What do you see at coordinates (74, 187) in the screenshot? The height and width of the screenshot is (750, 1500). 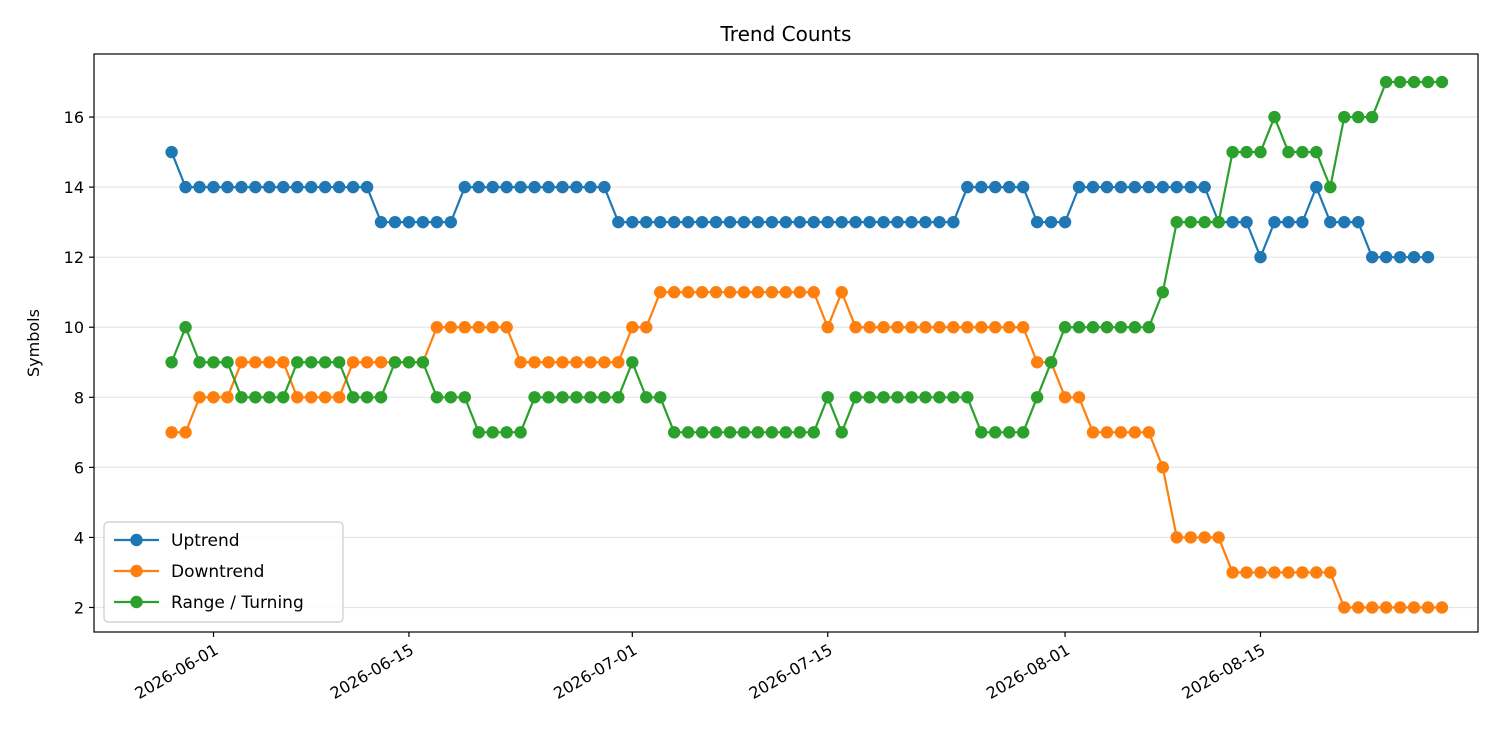 I see `y-tick-label: 14` at bounding box center [74, 187].